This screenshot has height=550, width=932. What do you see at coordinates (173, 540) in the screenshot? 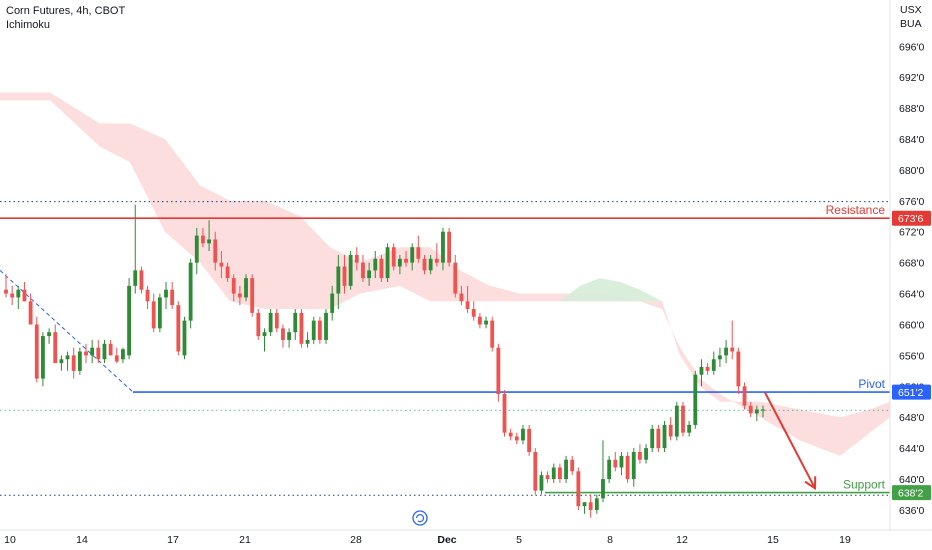
I see `time-tick-label: 17` at bounding box center [173, 540].